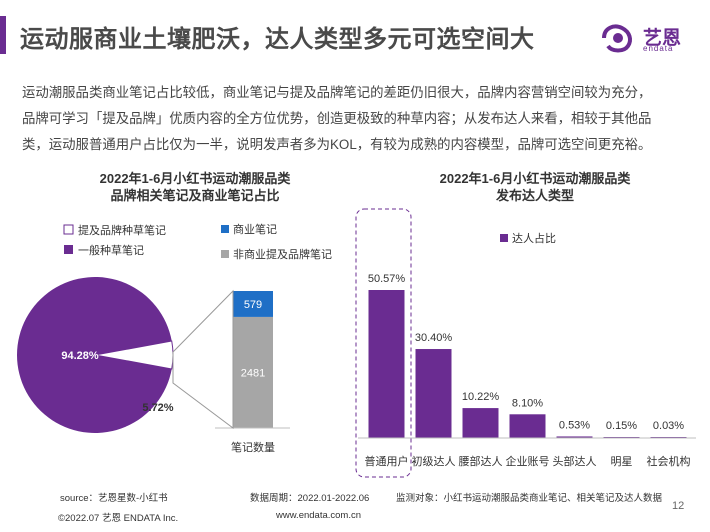  I want to click on bar-value-label: 8.10%, so click(527, 403).